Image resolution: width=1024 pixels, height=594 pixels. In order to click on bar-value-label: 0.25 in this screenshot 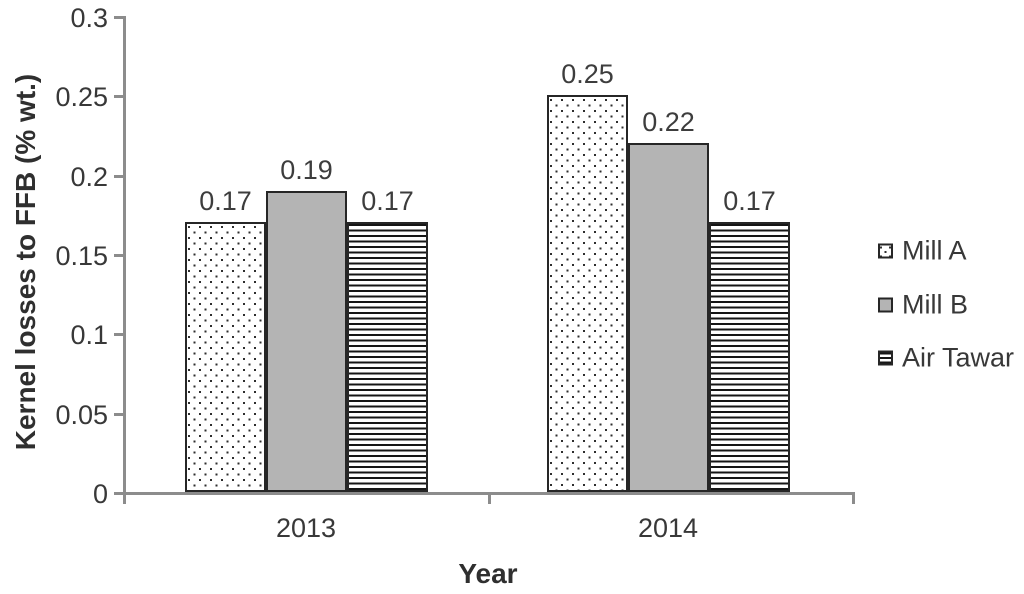, I will do `click(587, 74)`.